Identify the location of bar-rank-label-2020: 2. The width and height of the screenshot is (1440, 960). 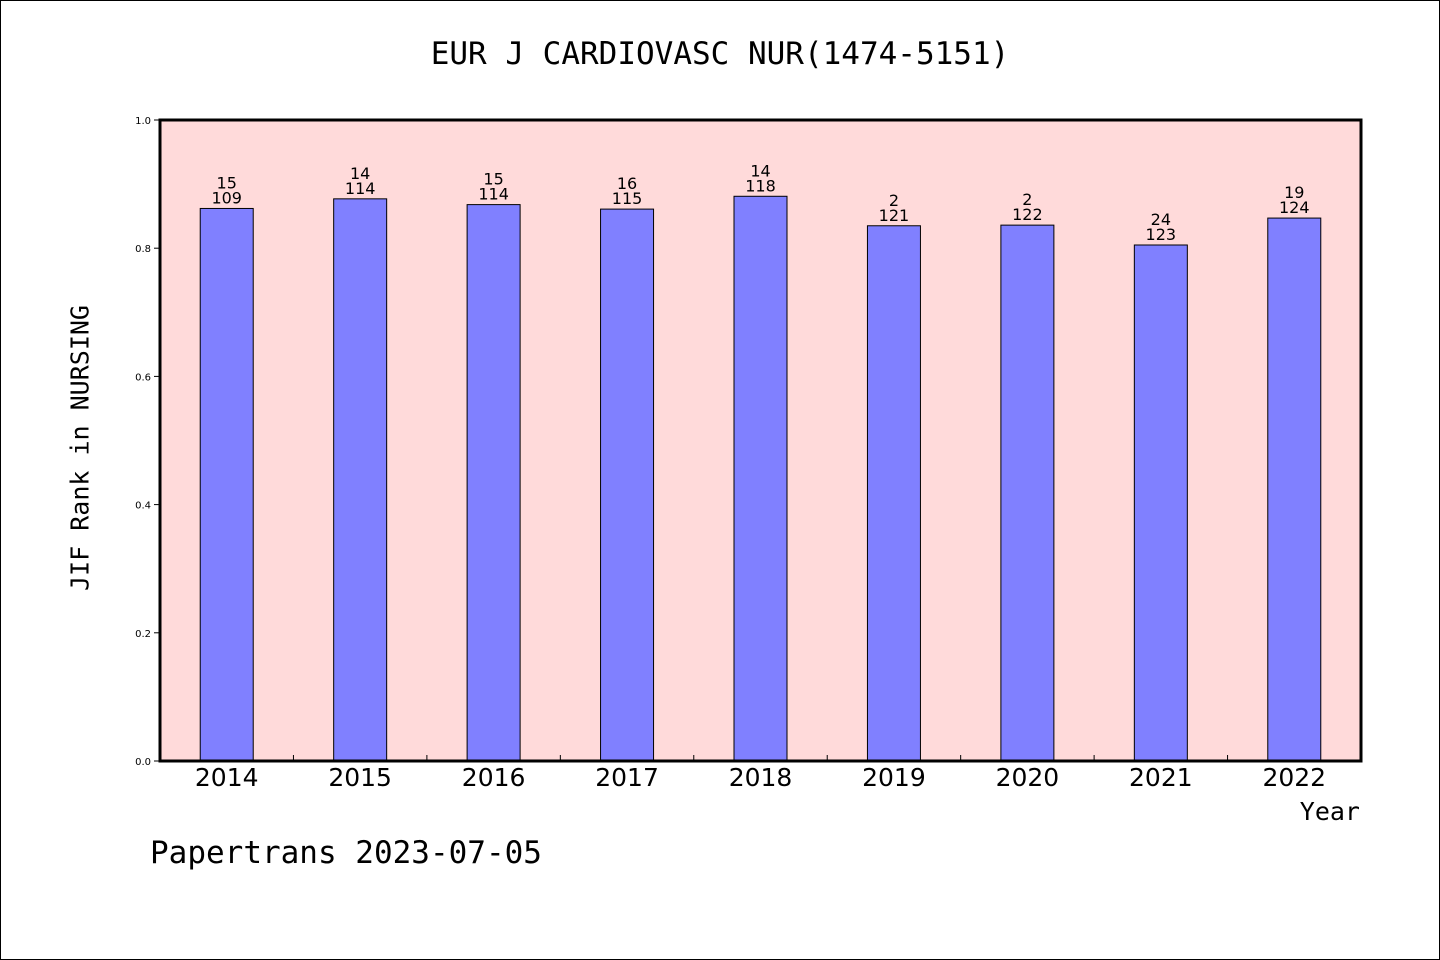
(1027, 199).